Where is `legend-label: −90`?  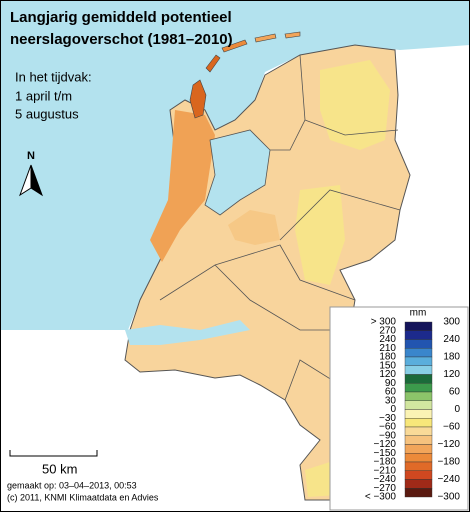
legend-label: −90 is located at coordinates (387, 435).